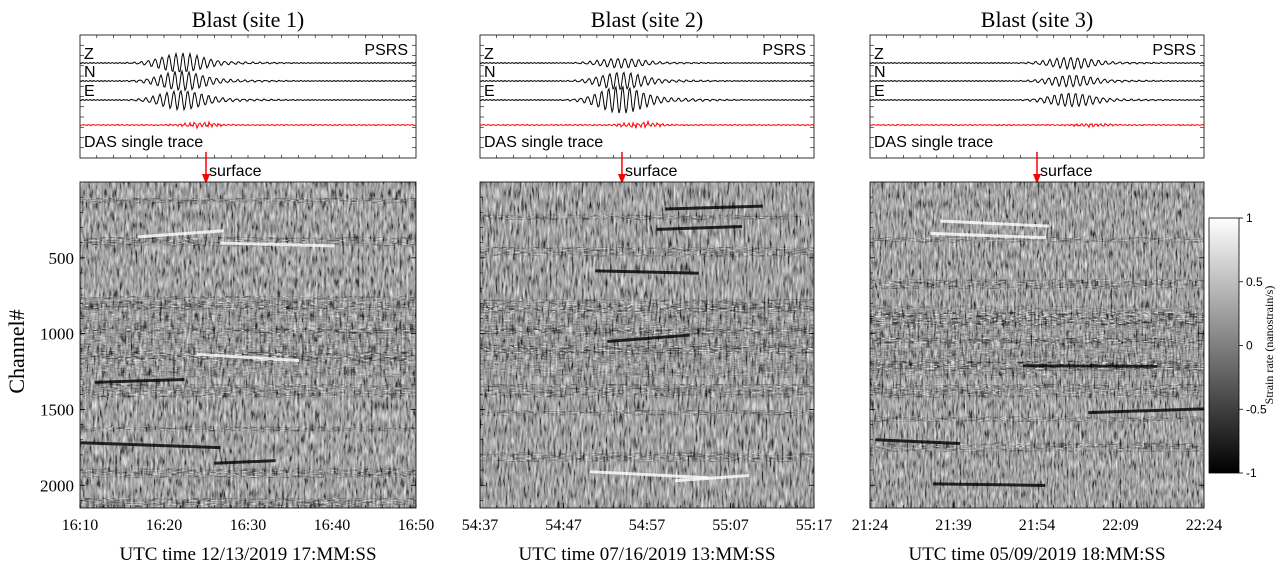  What do you see at coordinates (647, 525) in the screenshot?
I see `x-tick-label: 54:57` at bounding box center [647, 525].